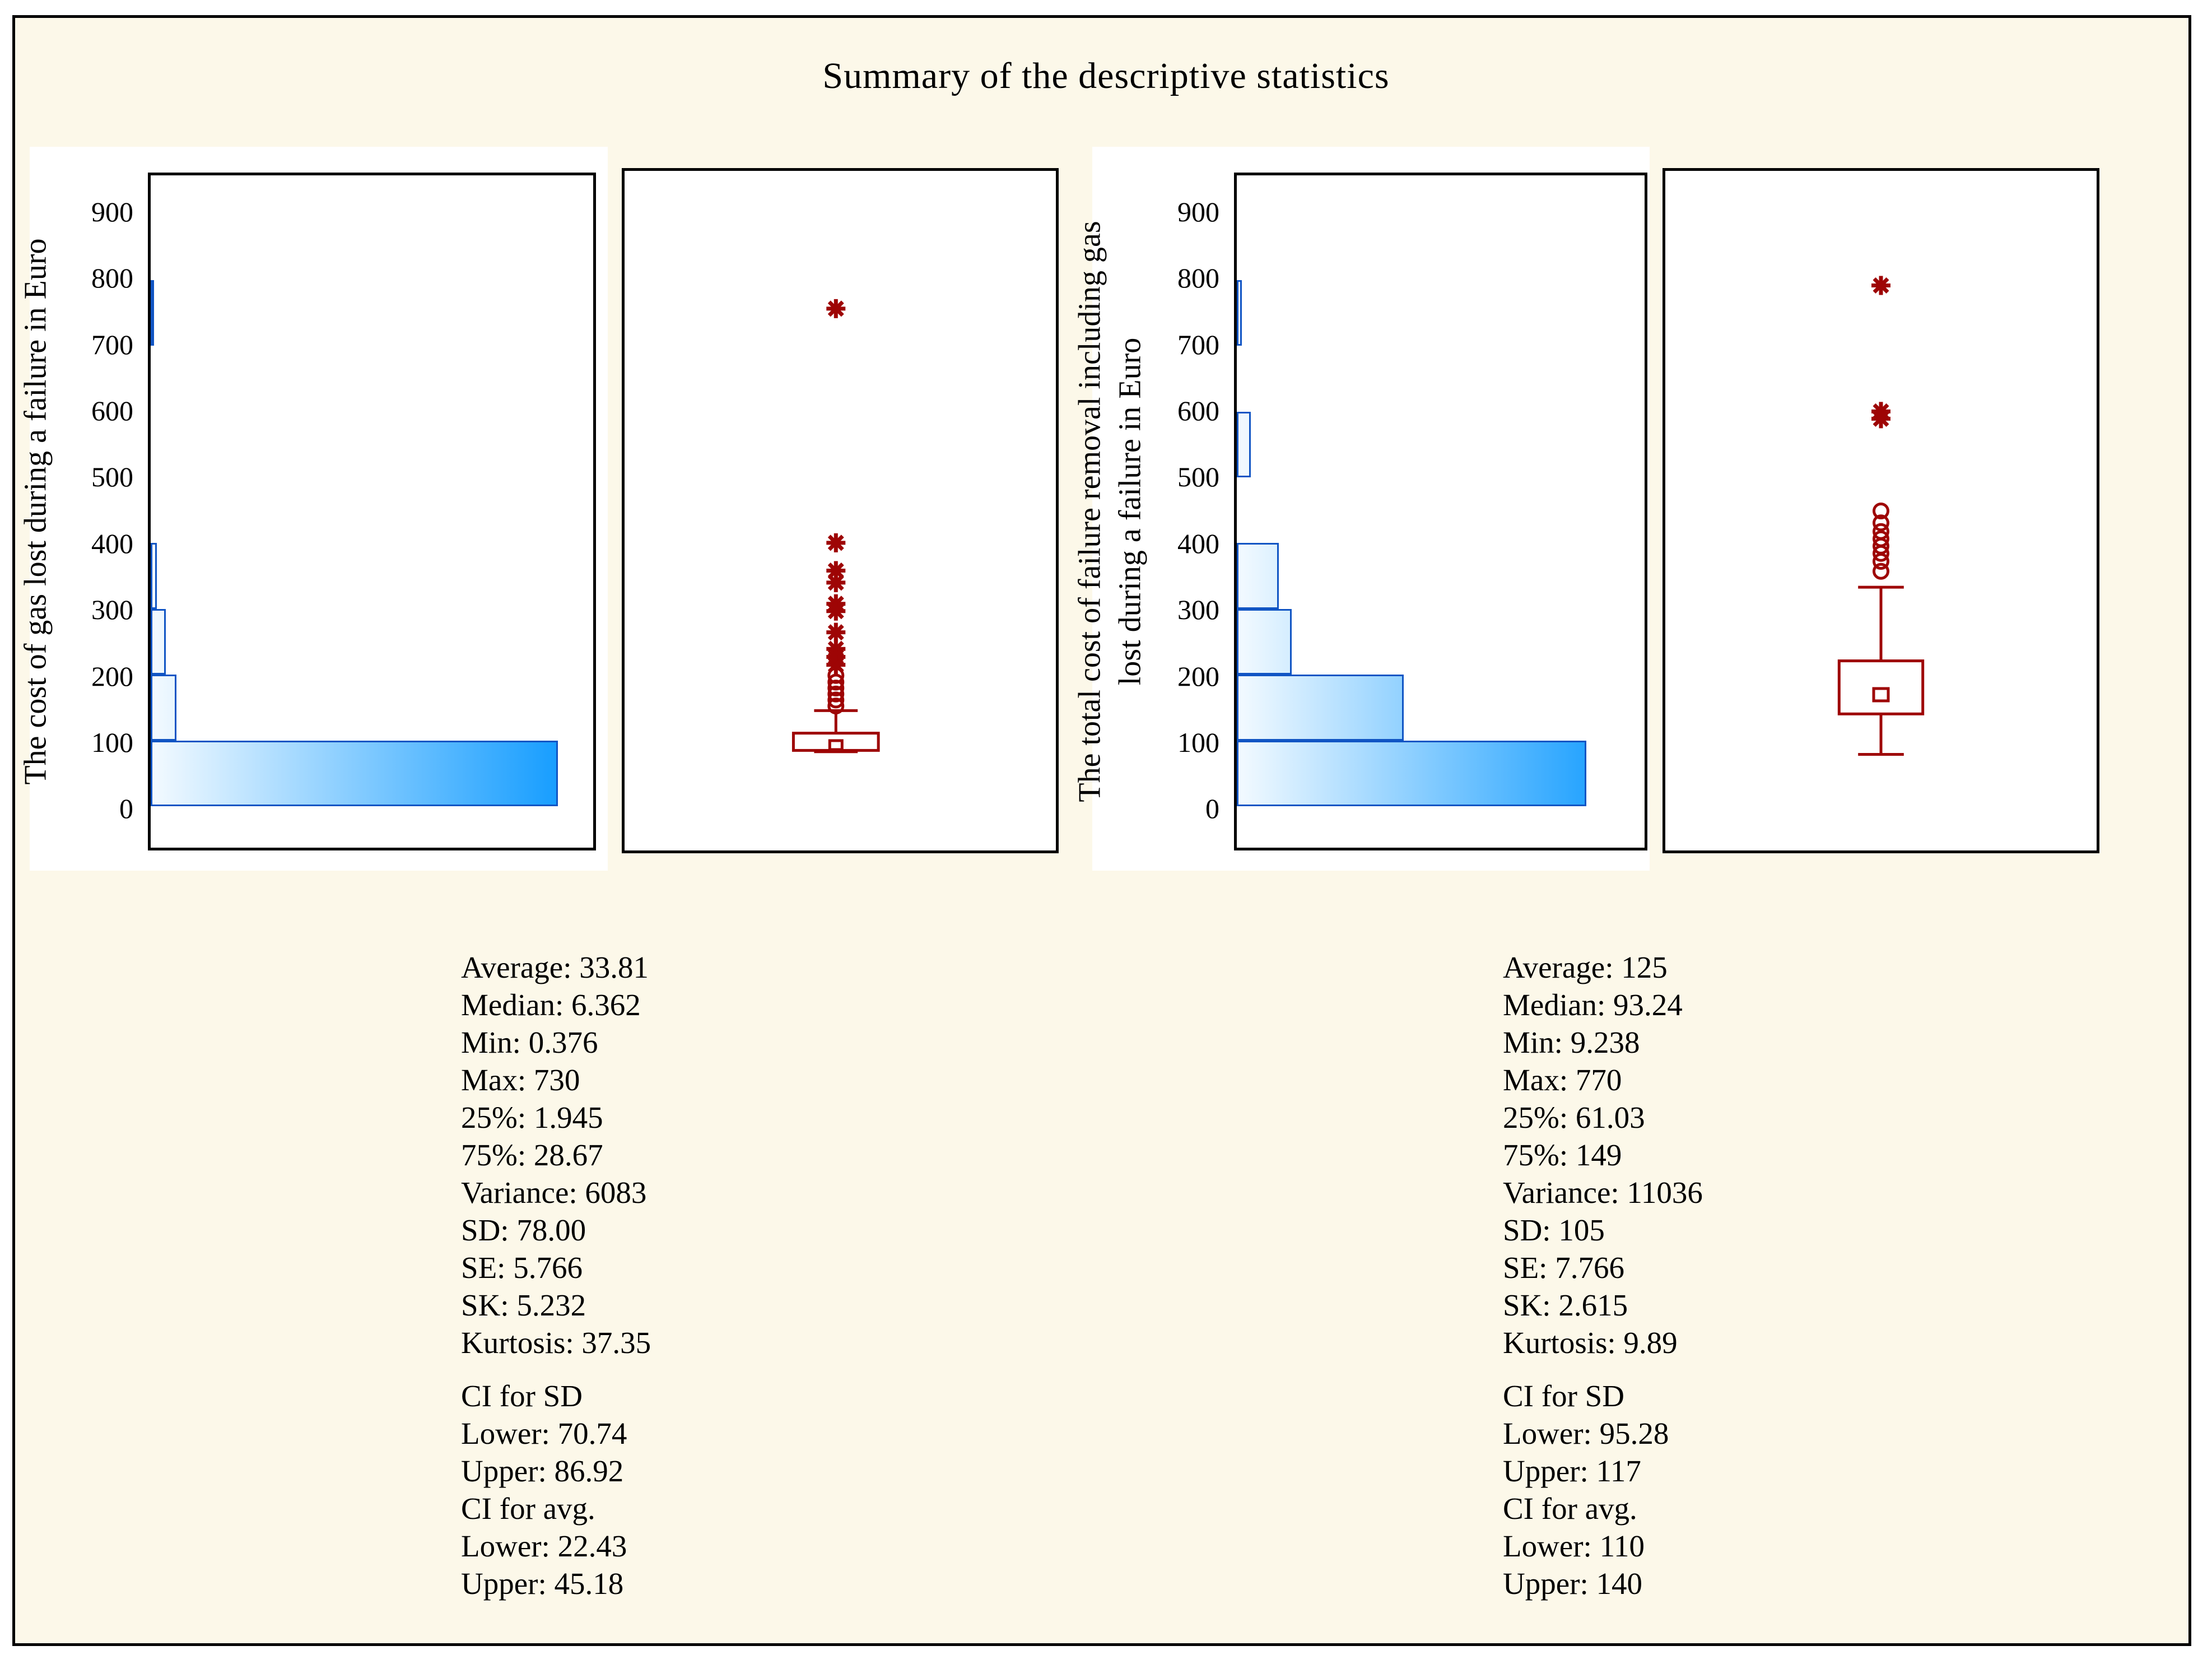 The height and width of the screenshot is (1669, 2212). What do you see at coordinates (554, 1193) in the screenshot?
I see `stat-line: Variance: 6083` at bounding box center [554, 1193].